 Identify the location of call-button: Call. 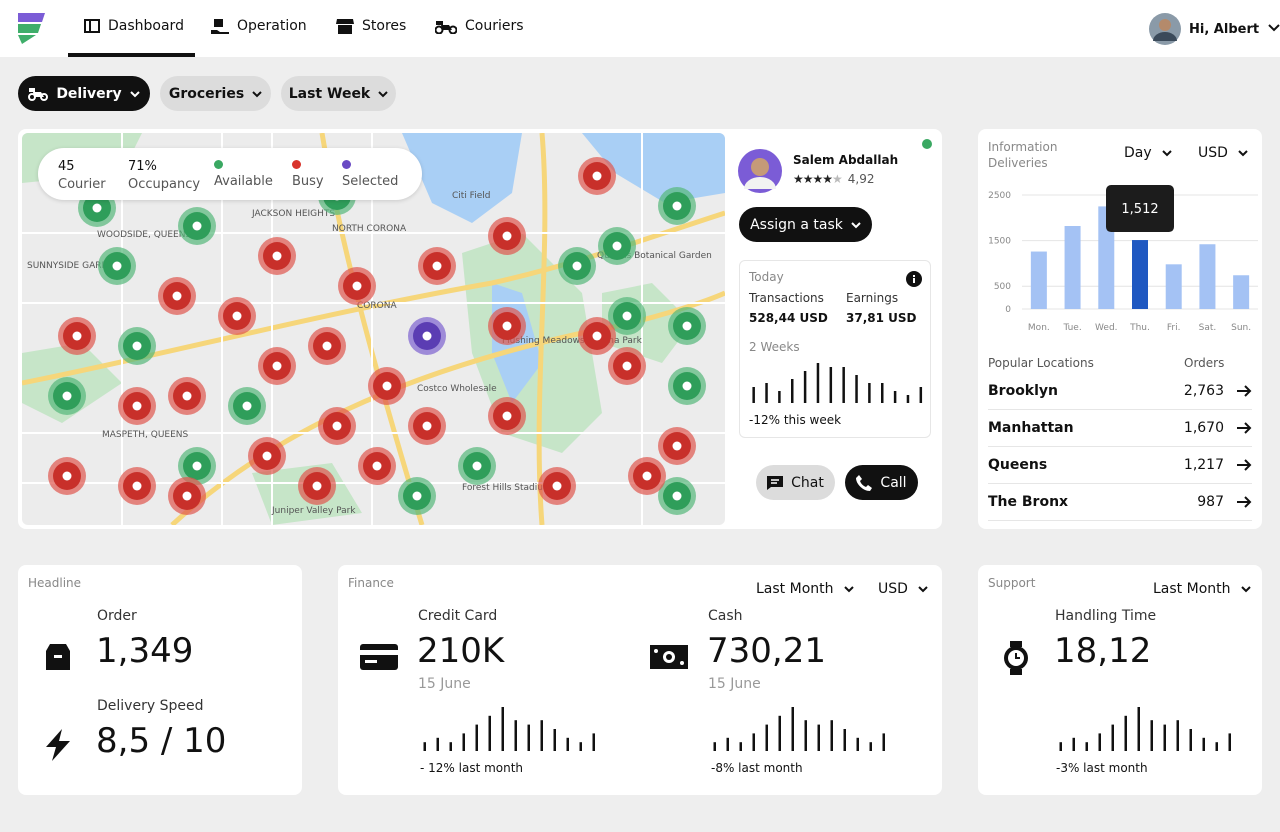
(881, 482).